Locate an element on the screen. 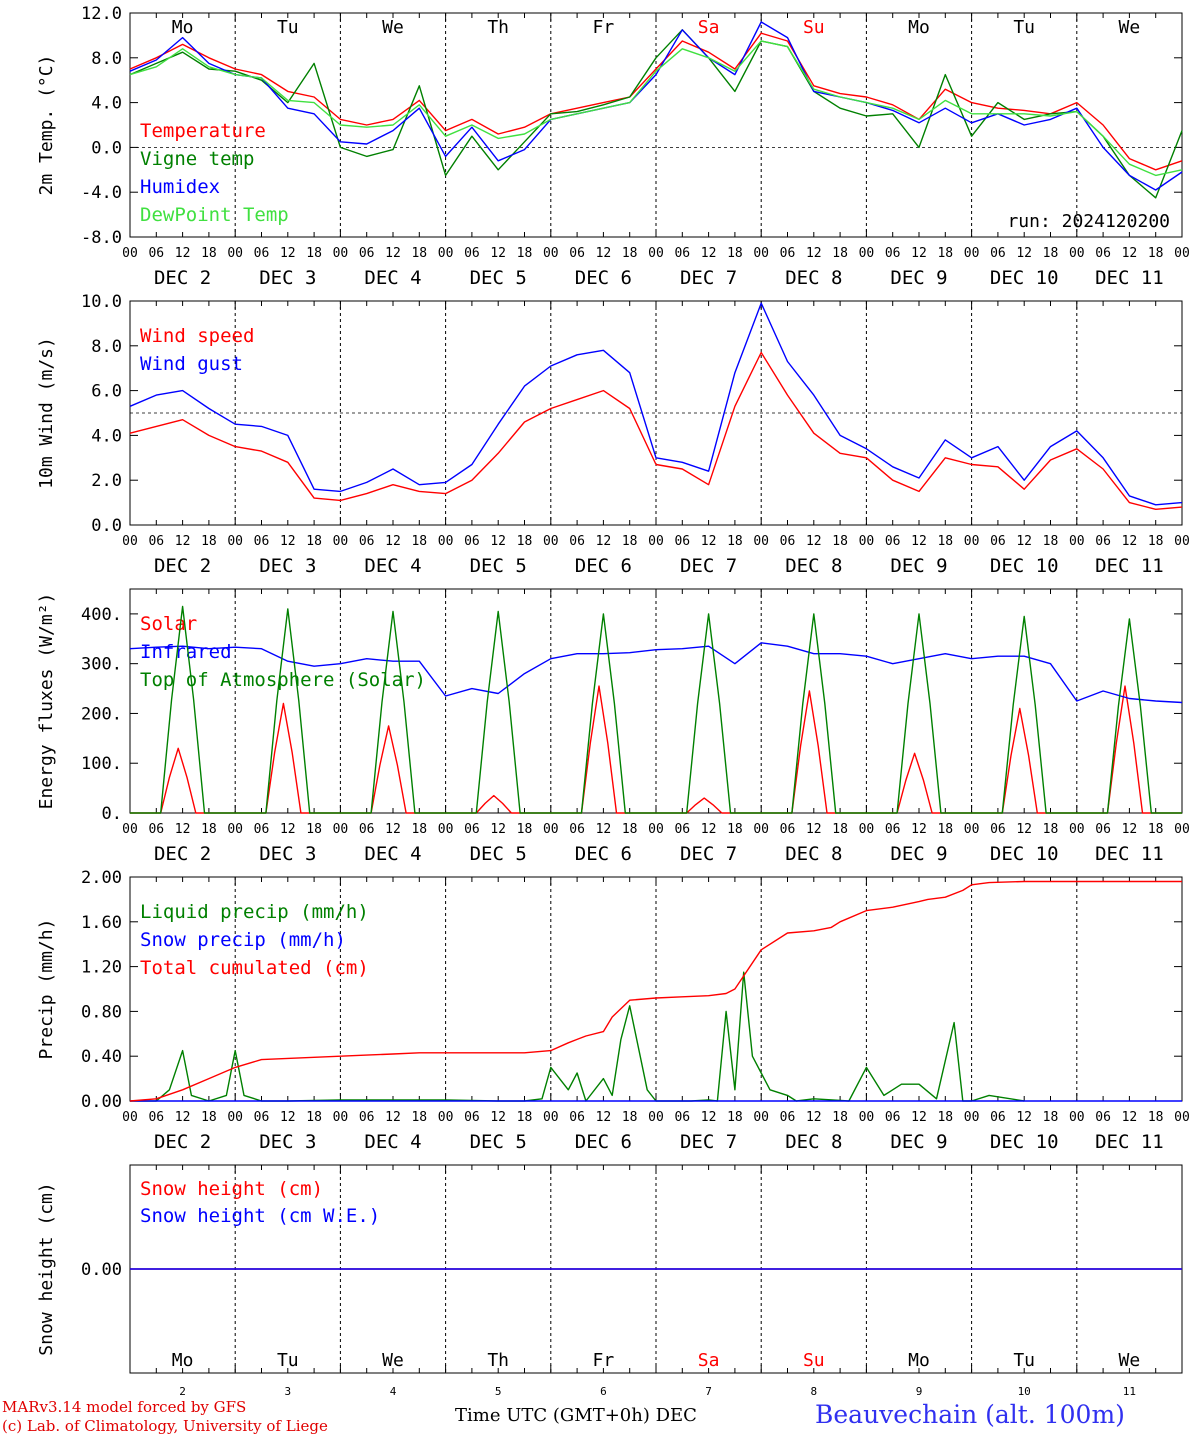 This screenshot has height=1440, width=1194. day-label: DEC 2 is located at coordinates (182, 278).